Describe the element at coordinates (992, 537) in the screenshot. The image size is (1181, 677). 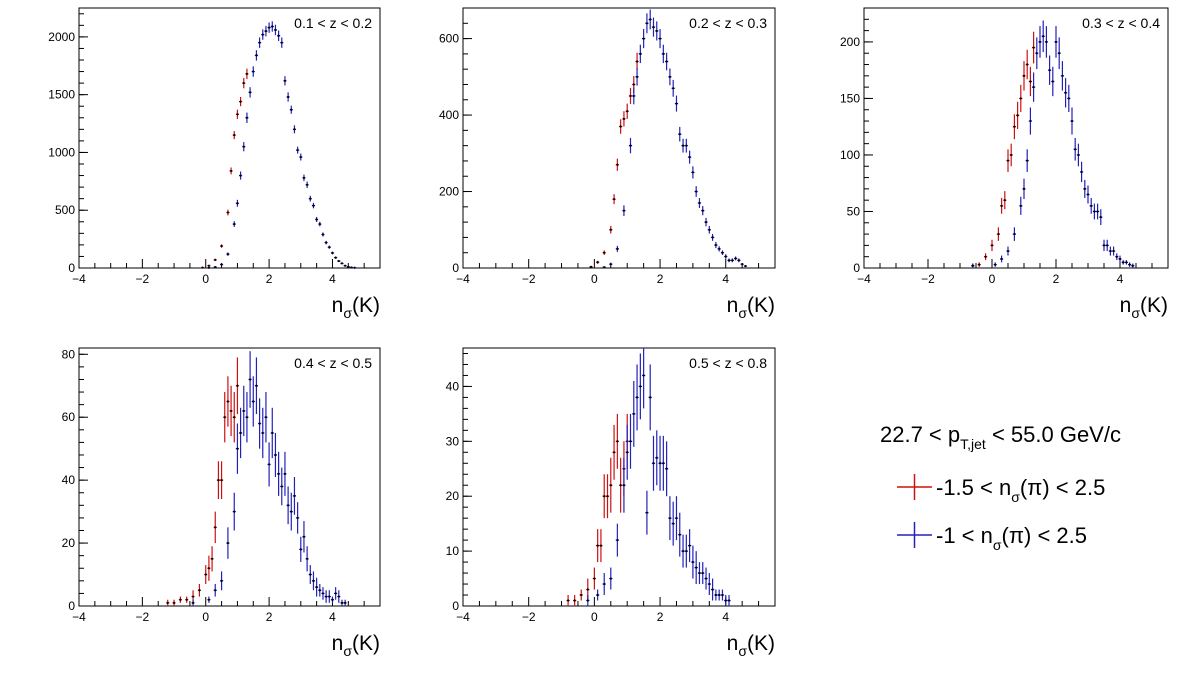
I see `legend-entry: -1 < nσ(π) < 2.5` at that location.